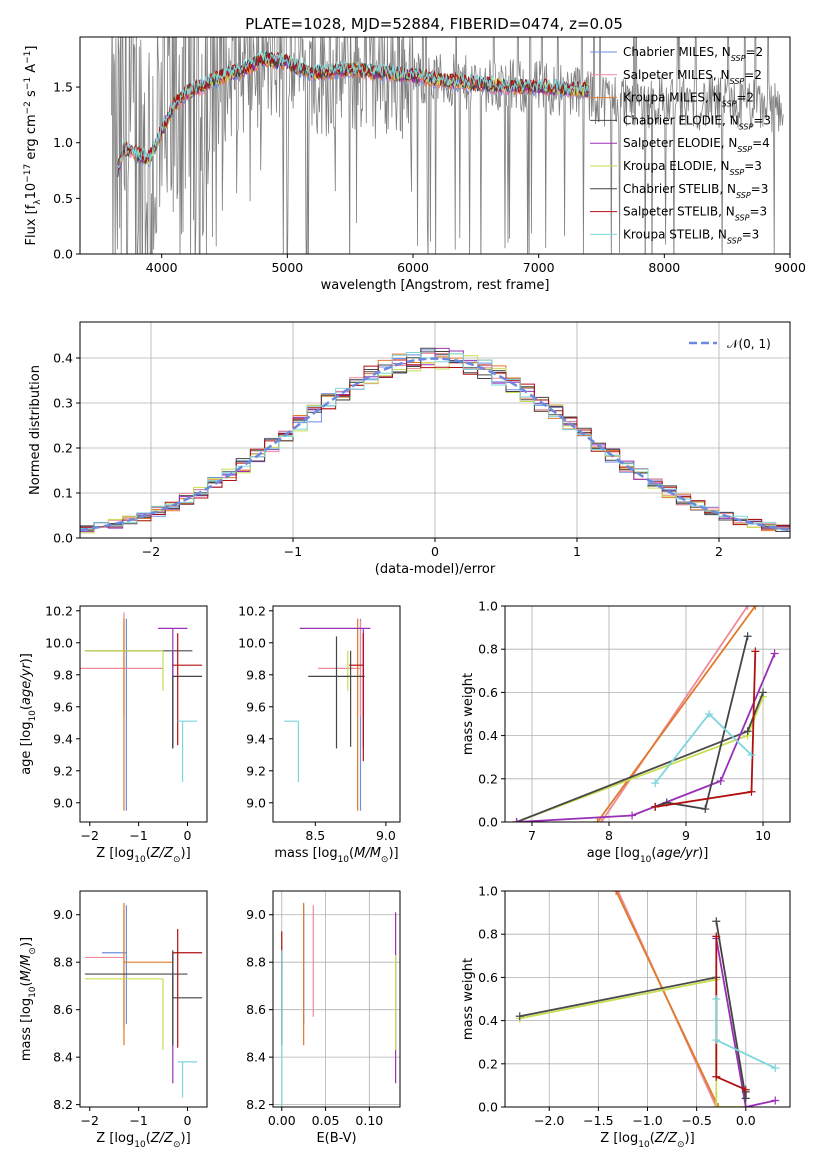 The image size is (819, 1170). I want to click on y-tick-label: 0.3, so click(63, 403).